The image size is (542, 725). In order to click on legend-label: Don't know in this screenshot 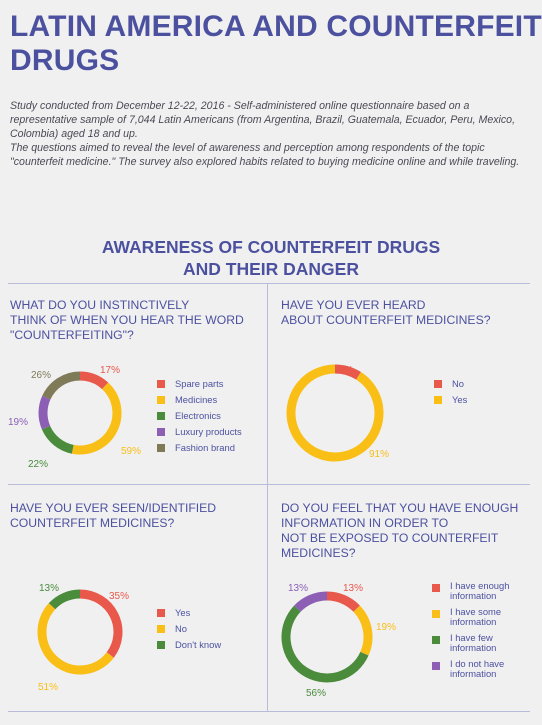, I will do `click(198, 644)`.